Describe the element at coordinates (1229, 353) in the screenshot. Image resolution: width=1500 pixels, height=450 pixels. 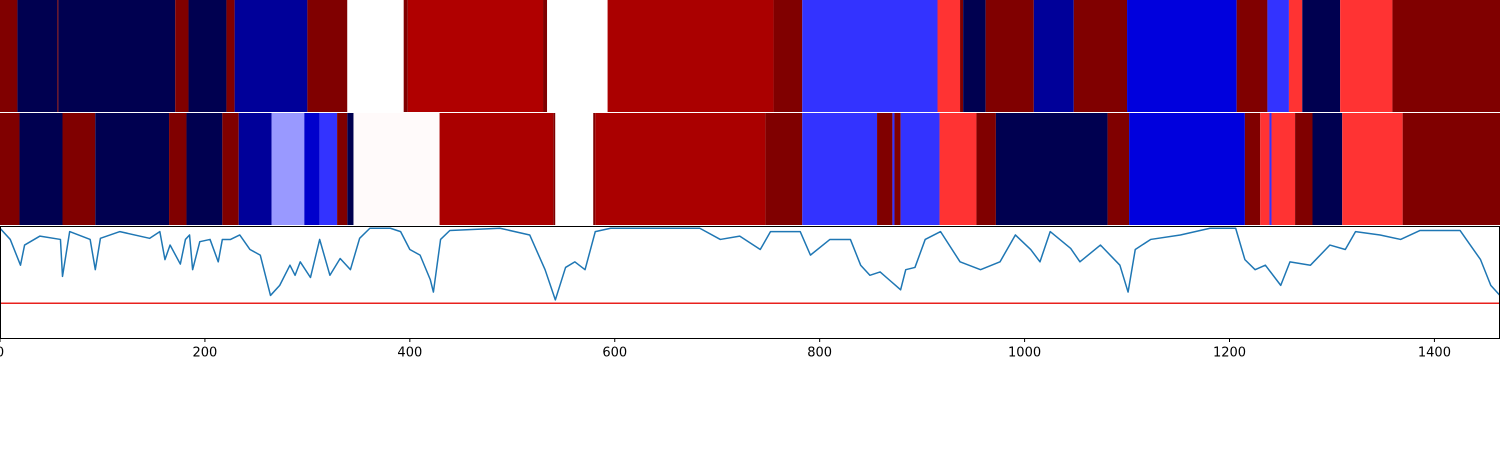
I see `x-tick-label: 1200` at that location.